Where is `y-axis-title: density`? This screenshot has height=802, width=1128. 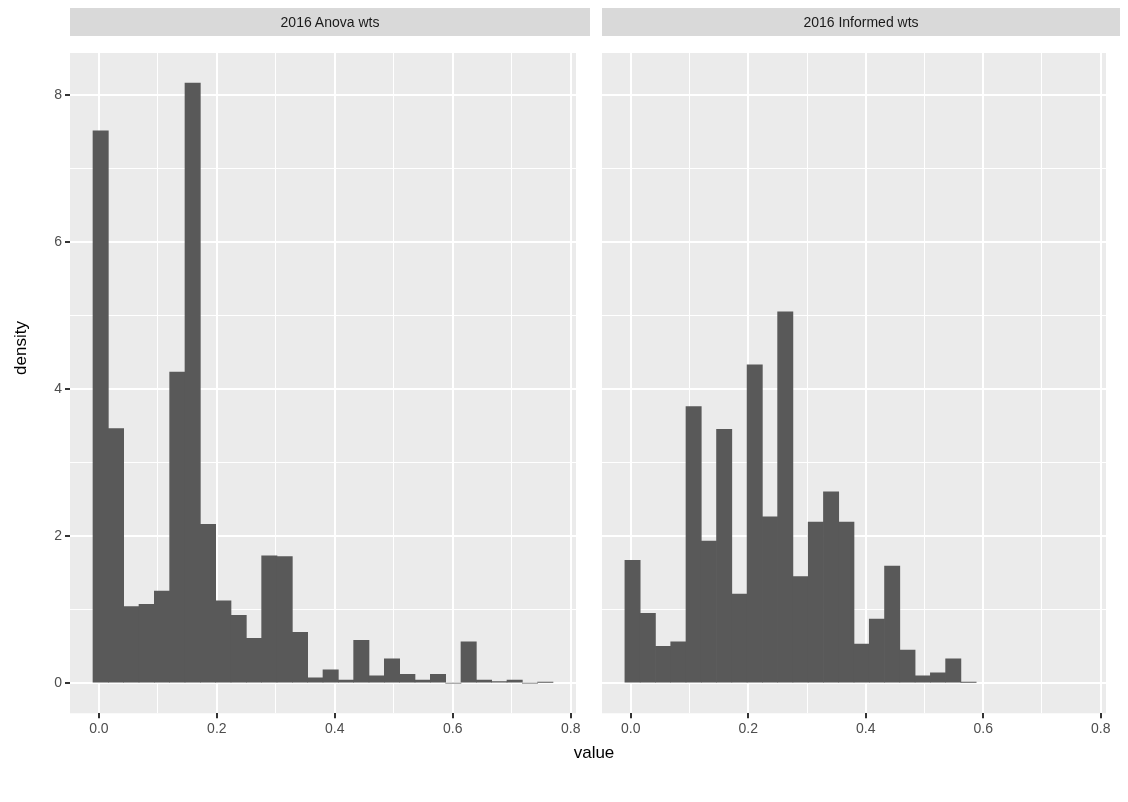 y-axis-title: density is located at coordinates (21, 348).